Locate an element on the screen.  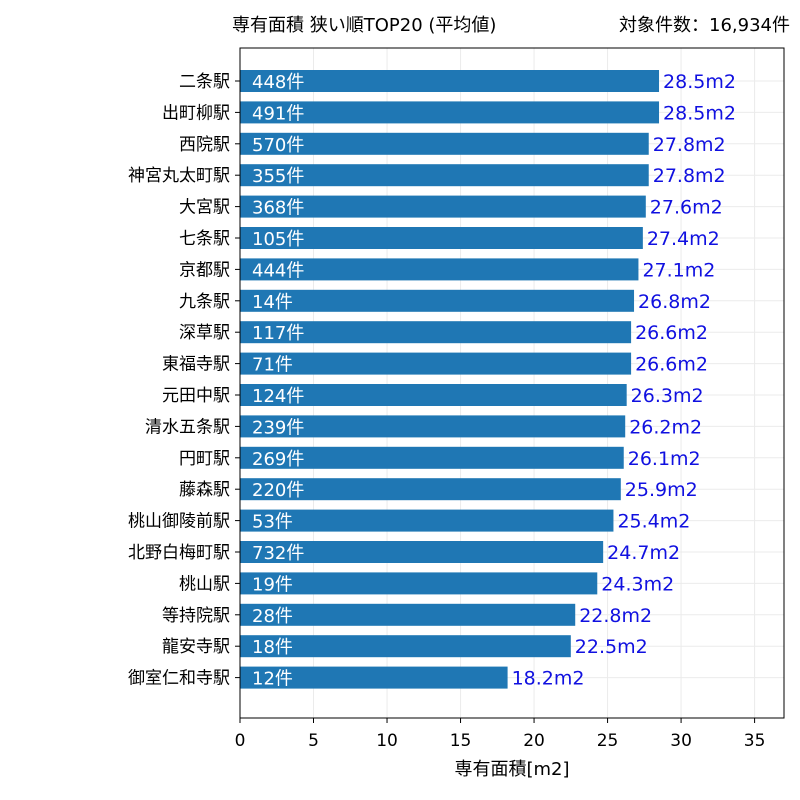
y-tick-label: 深草駅 is located at coordinates (204, 333).